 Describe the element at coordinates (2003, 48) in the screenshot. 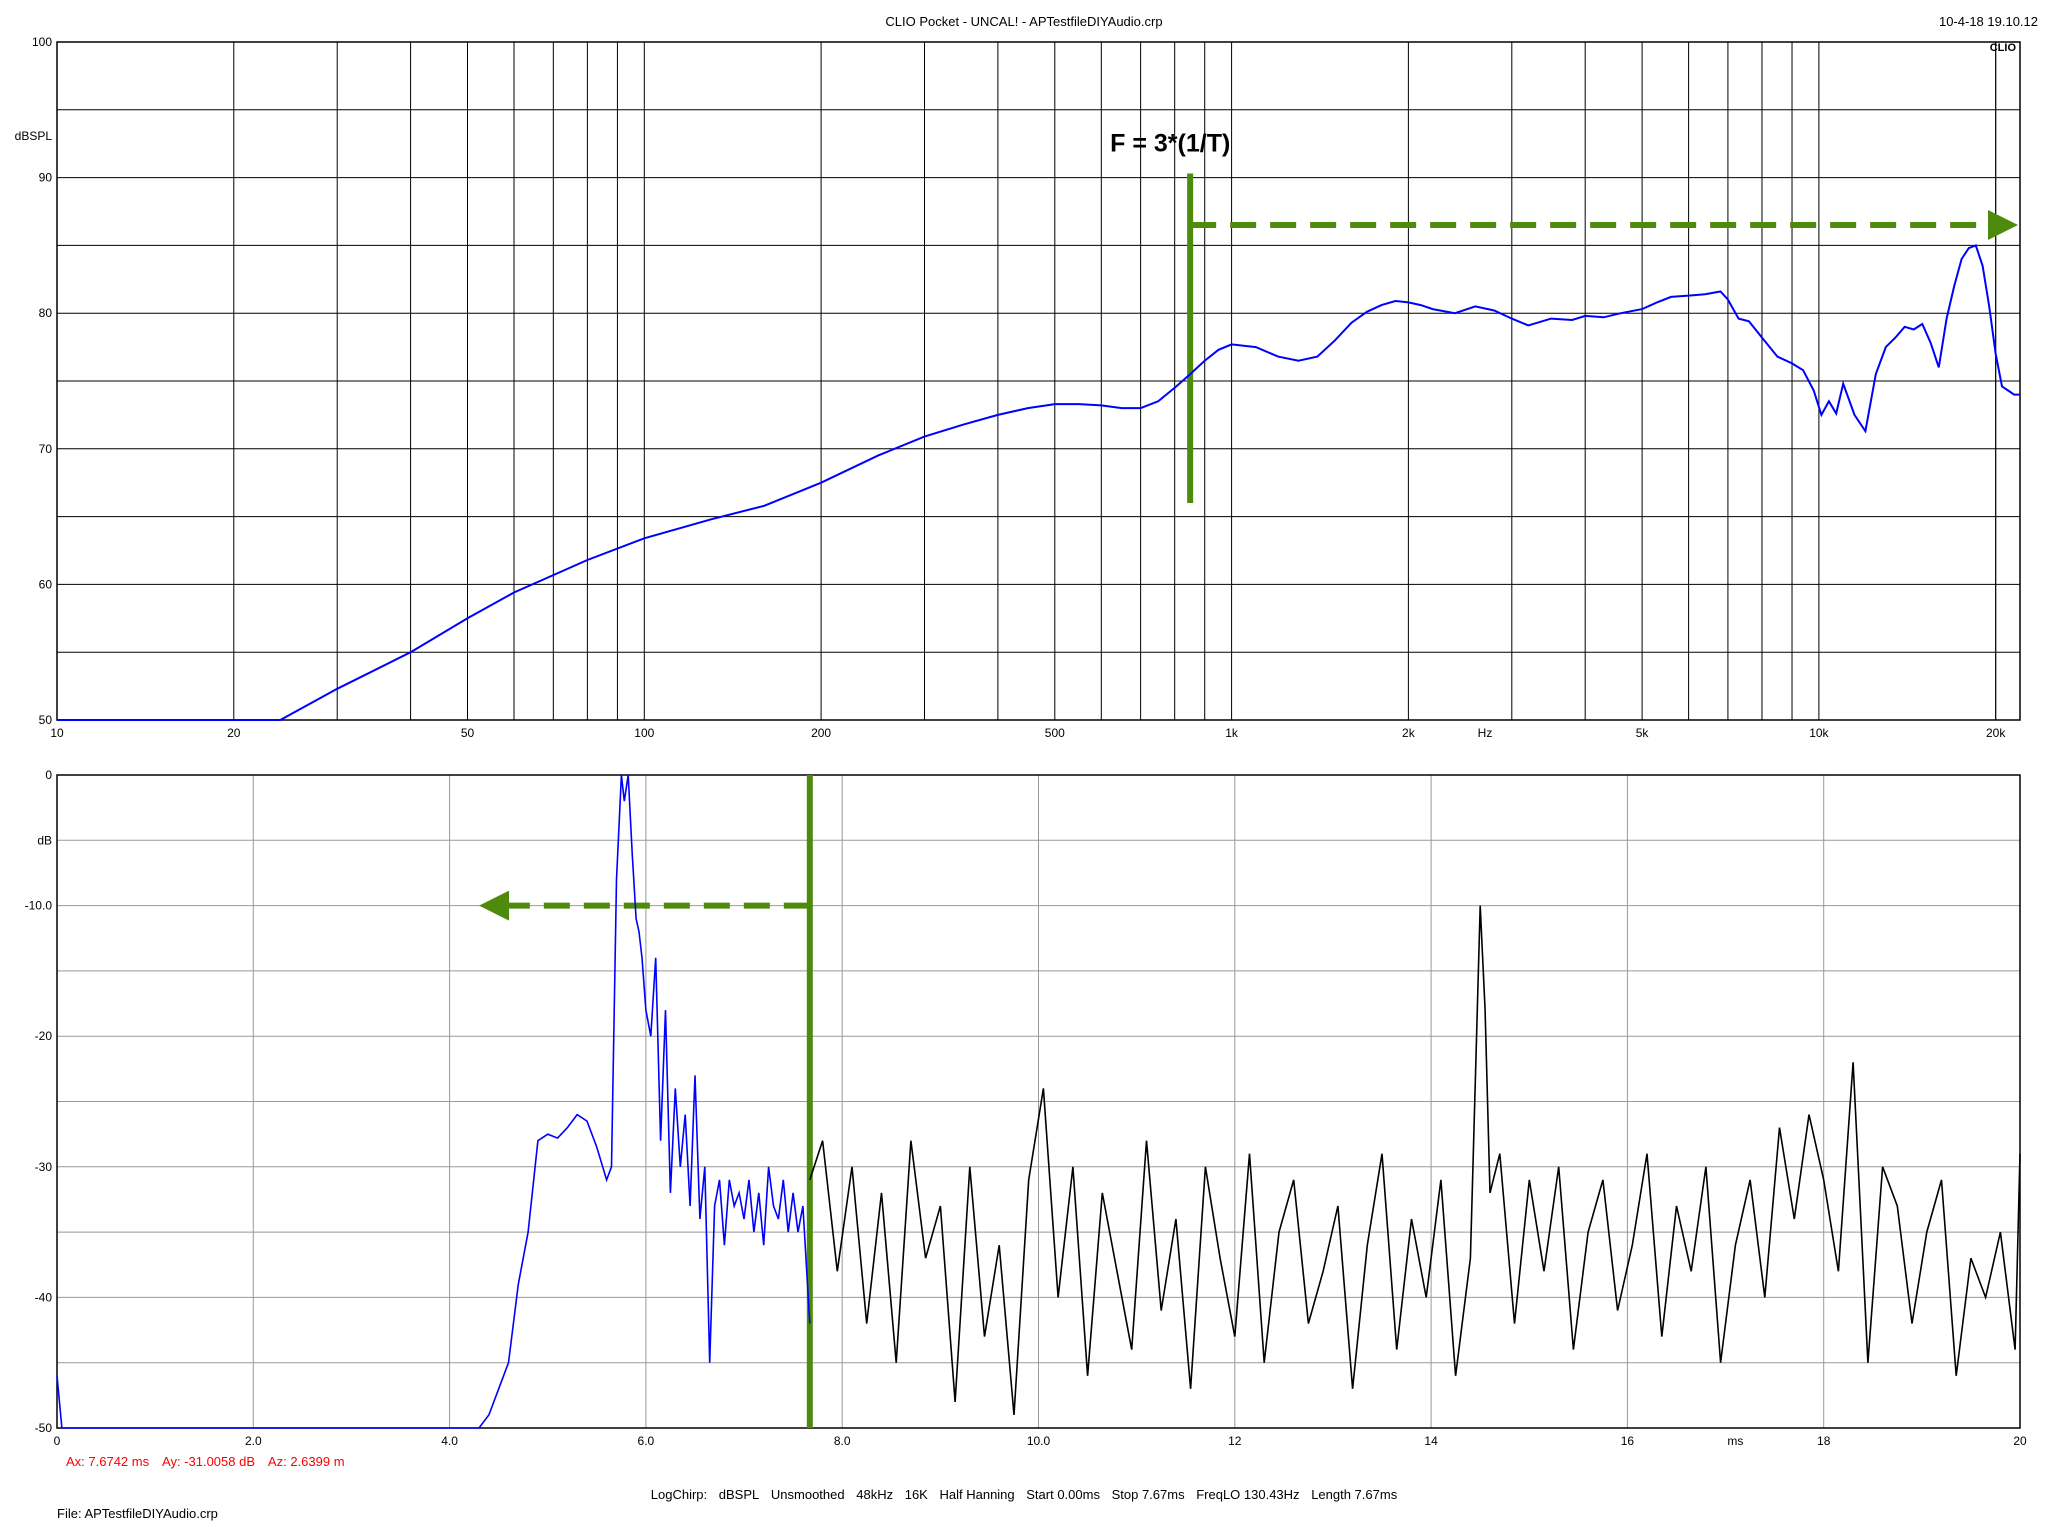

I see `clio-logo: CLIO` at that location.